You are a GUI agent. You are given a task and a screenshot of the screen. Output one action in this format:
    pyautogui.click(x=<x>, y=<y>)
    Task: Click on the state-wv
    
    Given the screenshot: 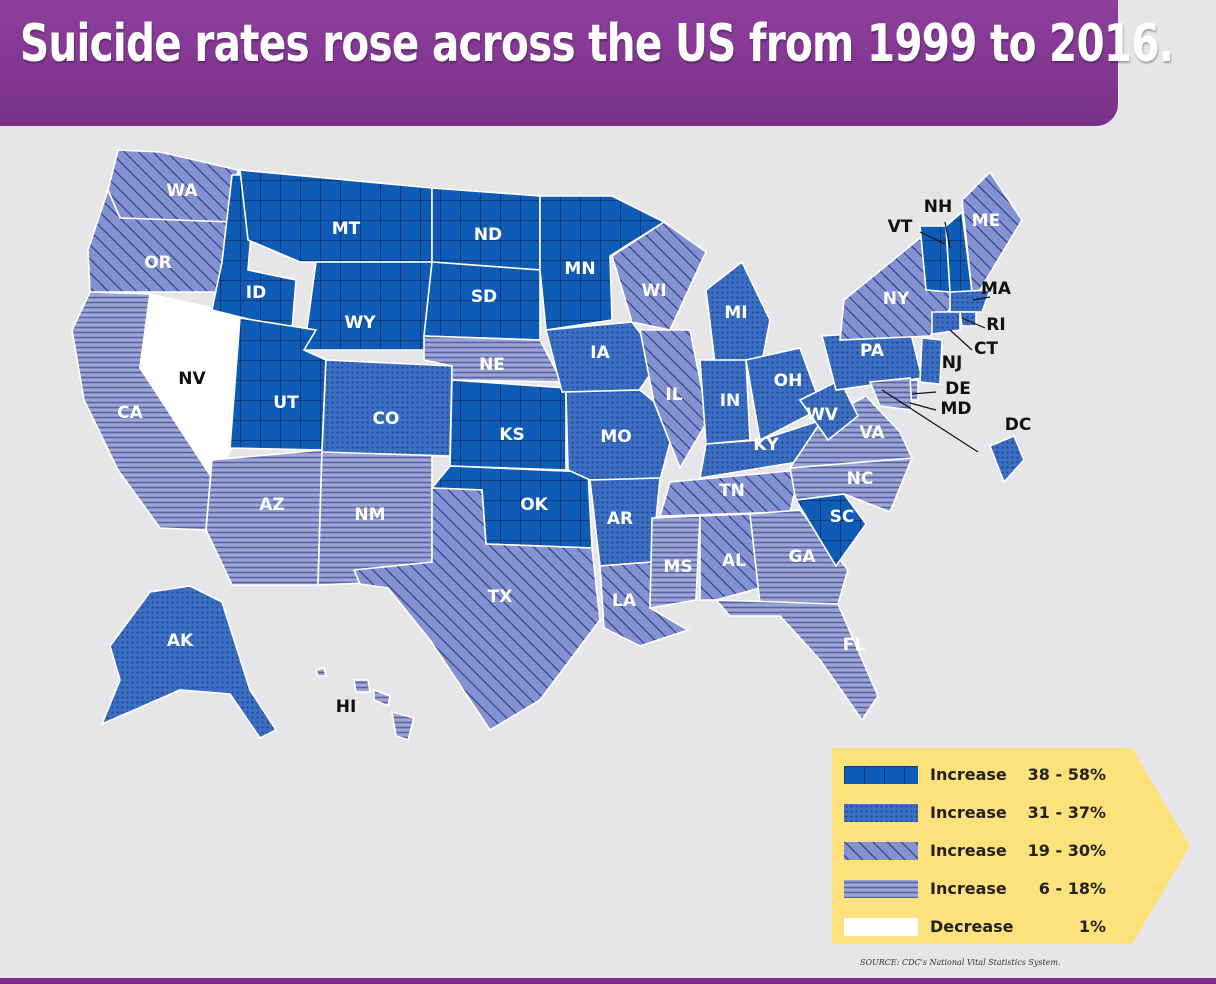 What is the action you would take?
    pyautogui.click(x=829, y=410)
    